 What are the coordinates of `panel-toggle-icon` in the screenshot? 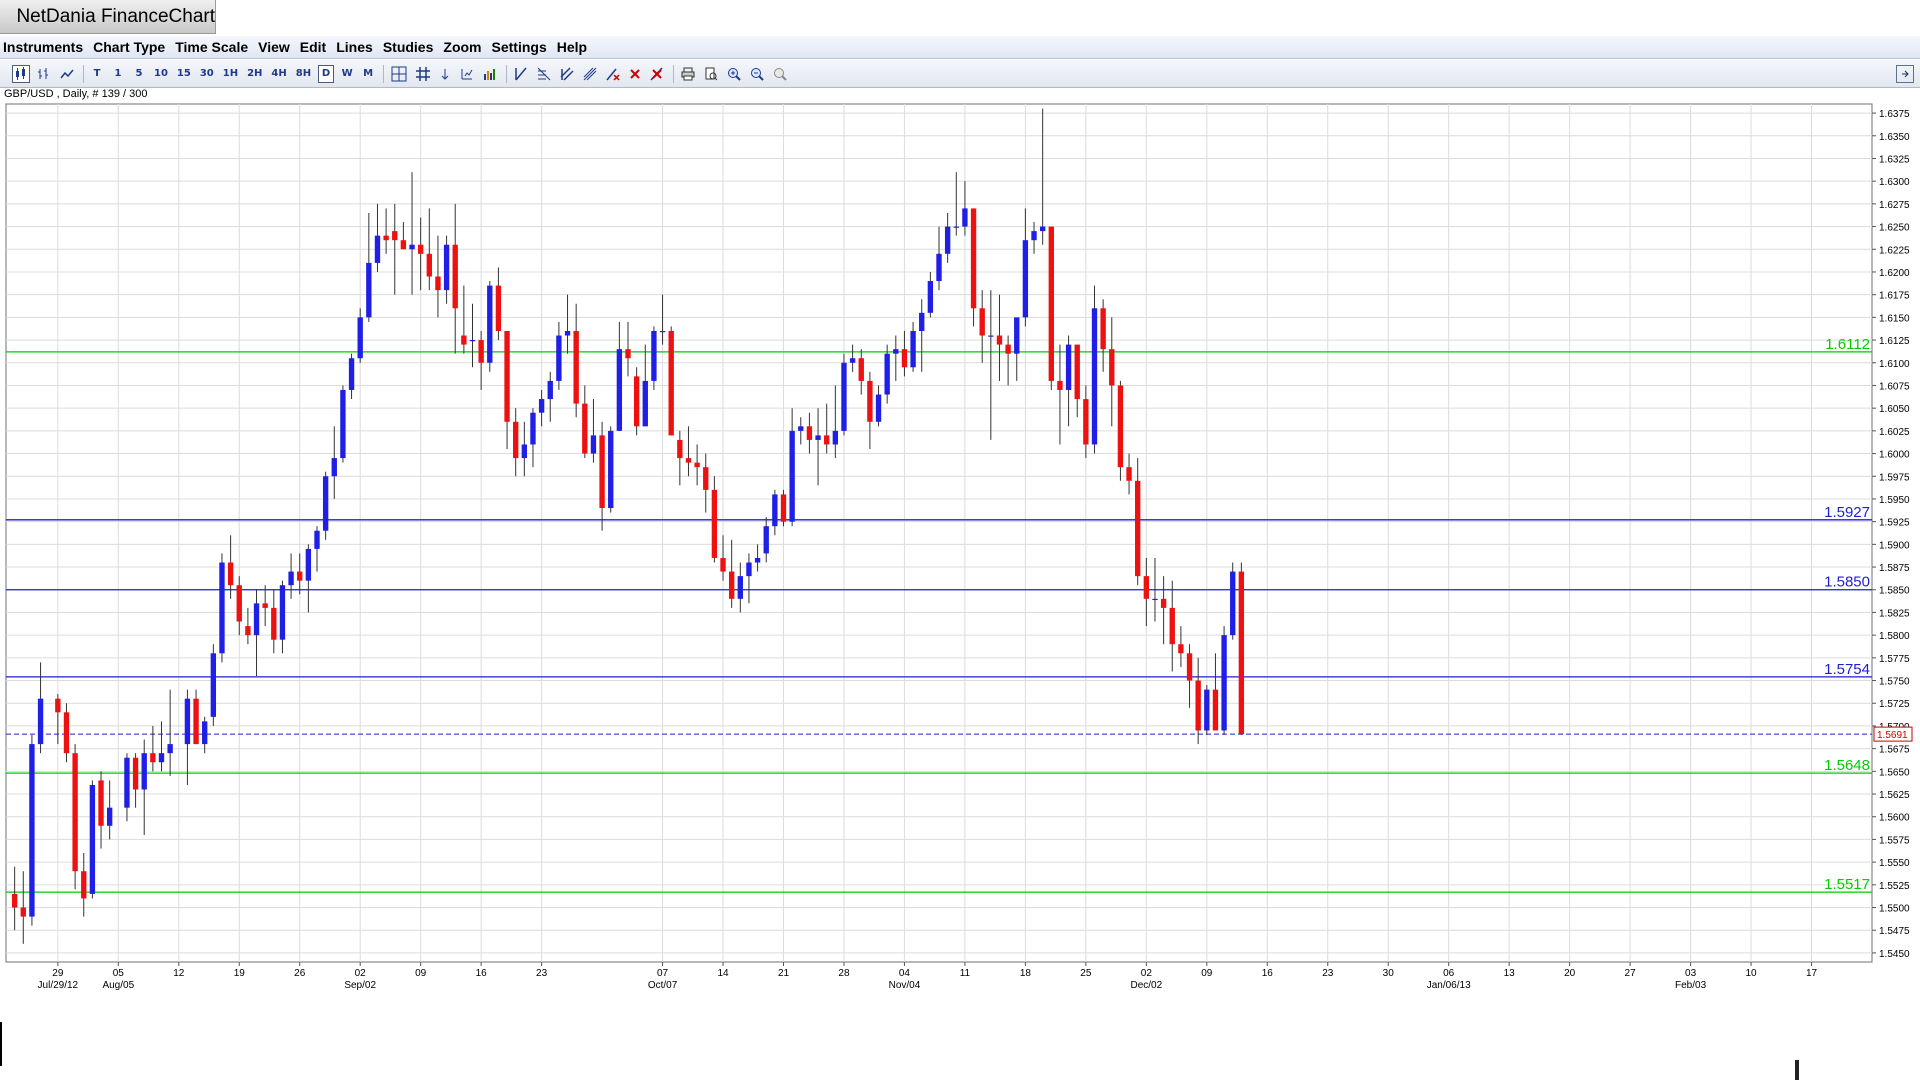 It's located at (1905, 74).